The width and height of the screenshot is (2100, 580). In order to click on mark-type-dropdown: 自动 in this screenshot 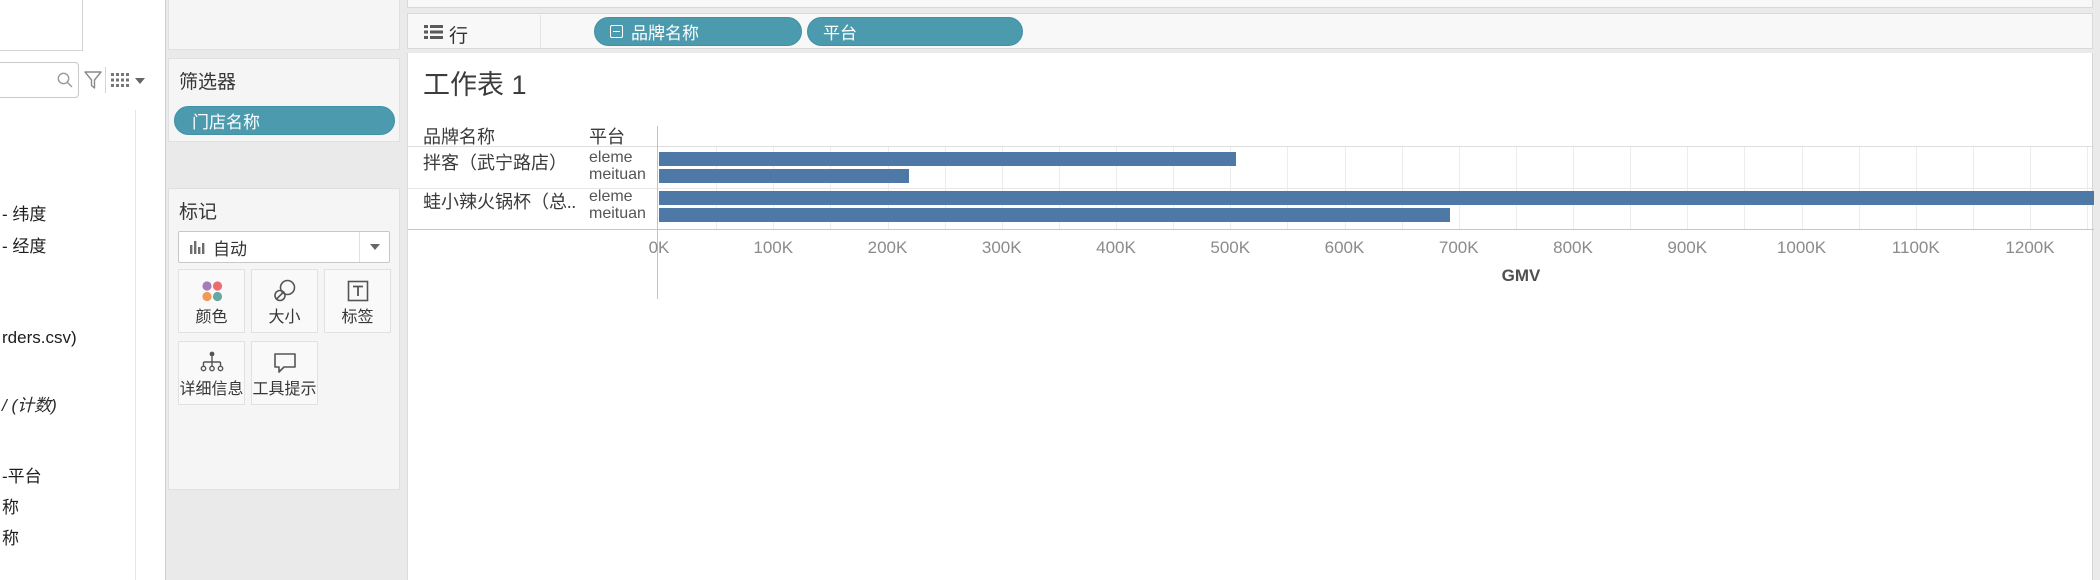, I will do `click(284, 247)`.